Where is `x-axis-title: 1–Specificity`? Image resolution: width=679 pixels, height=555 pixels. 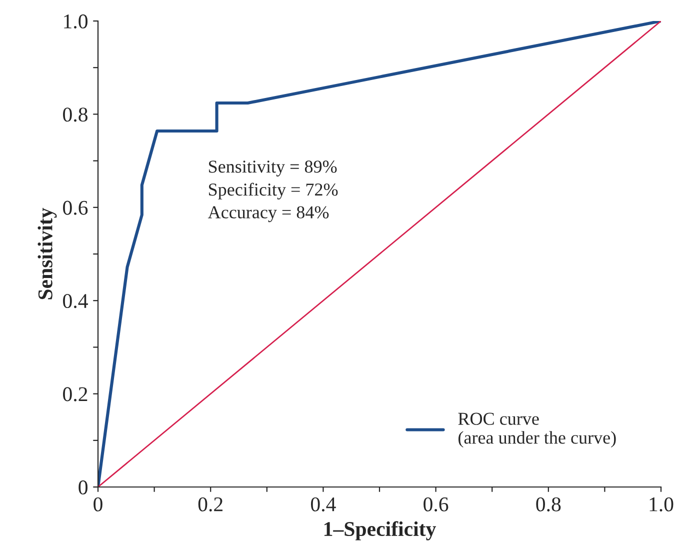
x-axis-title: 1–Specificity is located at coordinates (380, 530).